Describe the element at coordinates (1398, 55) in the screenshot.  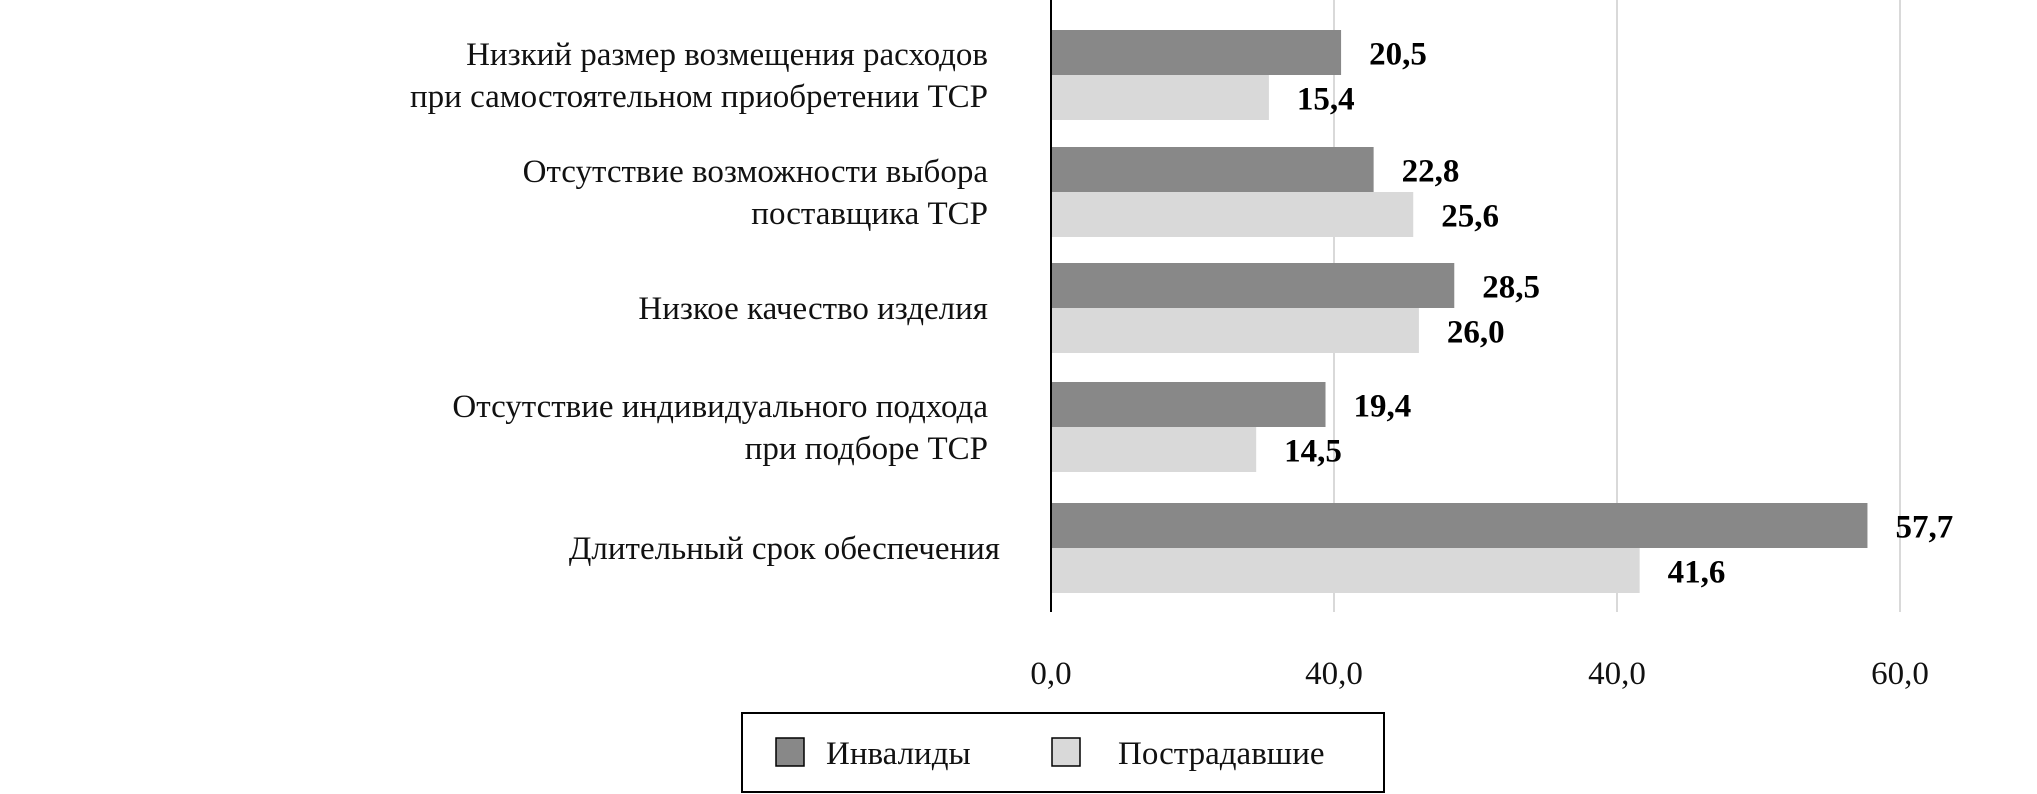
I see `data-label: 20,5` at that location.